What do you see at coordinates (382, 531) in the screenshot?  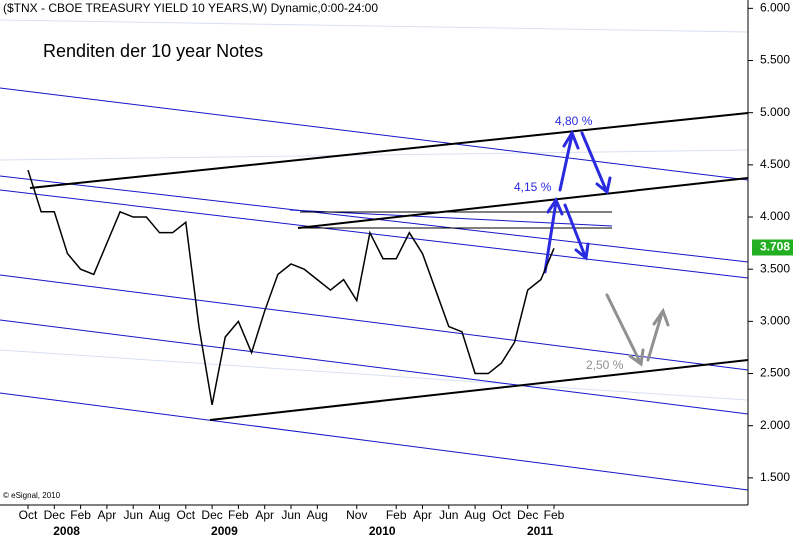 I see `year-label: 2010` at bounding box center [382, 531].